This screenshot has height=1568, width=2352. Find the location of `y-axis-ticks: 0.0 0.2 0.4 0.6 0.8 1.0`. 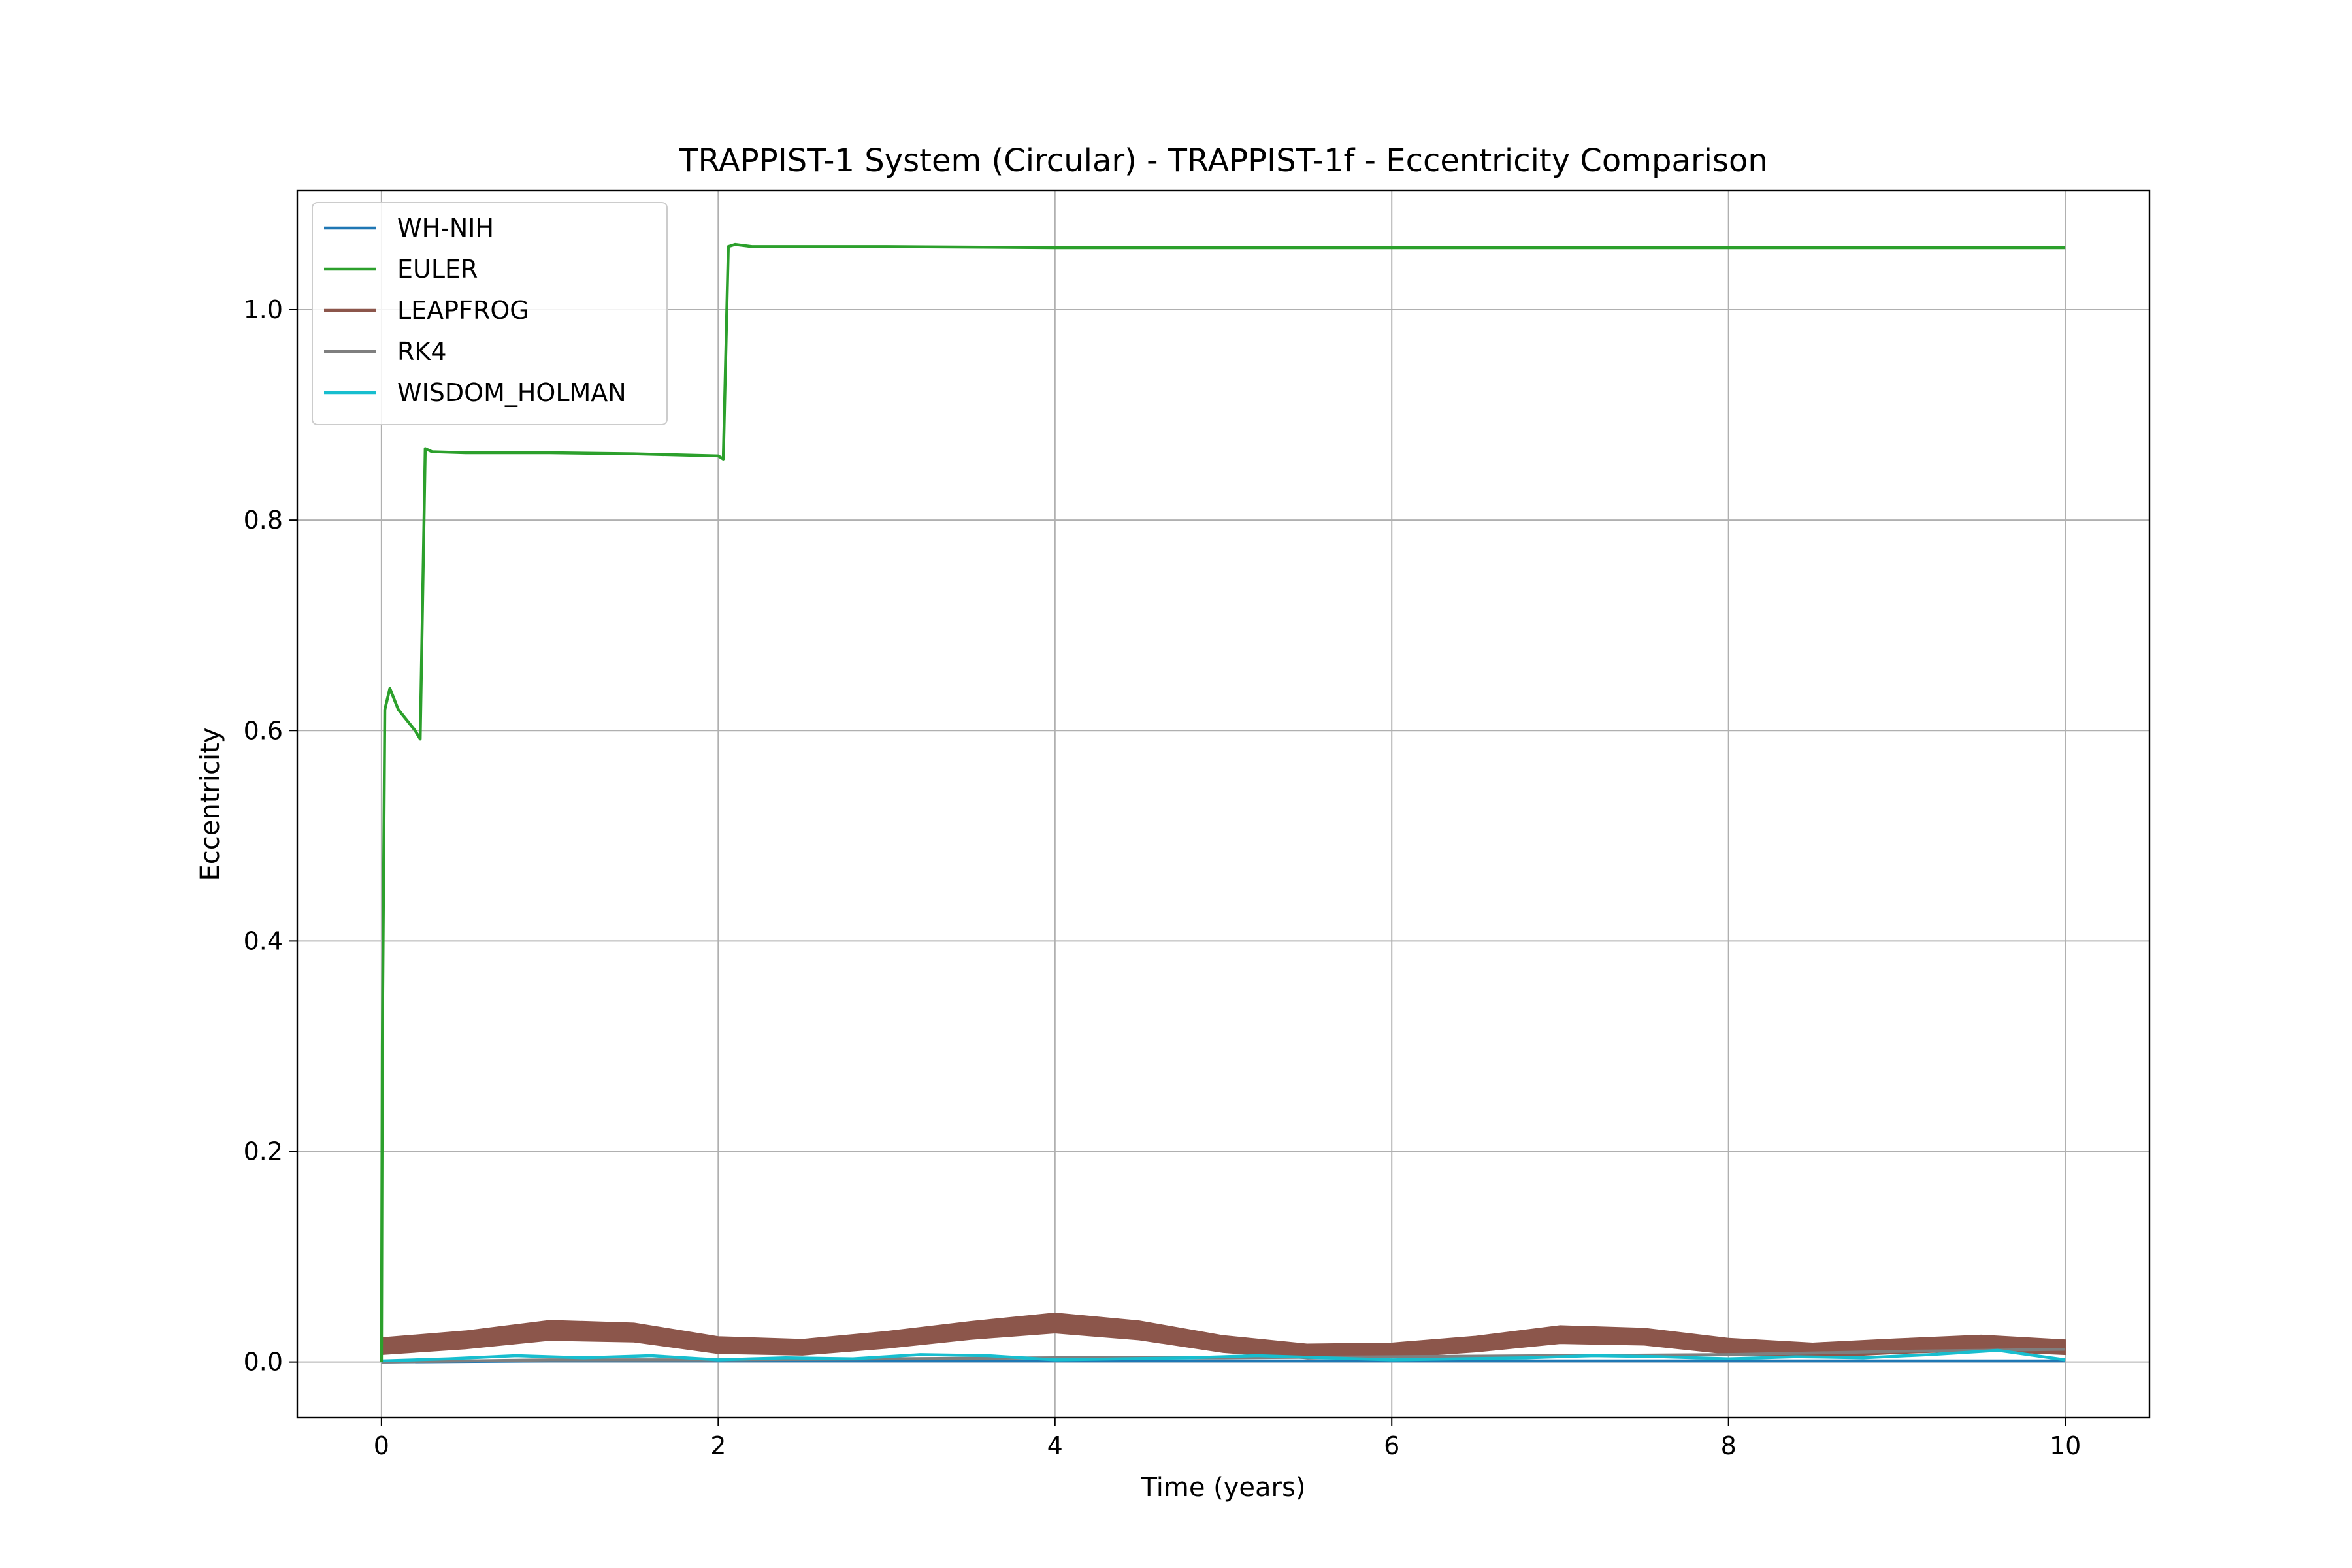

y-axis-ticks: 0.0 0.2 0.4 0.6 0.8 1.0 is located at coordinates (270, 836).